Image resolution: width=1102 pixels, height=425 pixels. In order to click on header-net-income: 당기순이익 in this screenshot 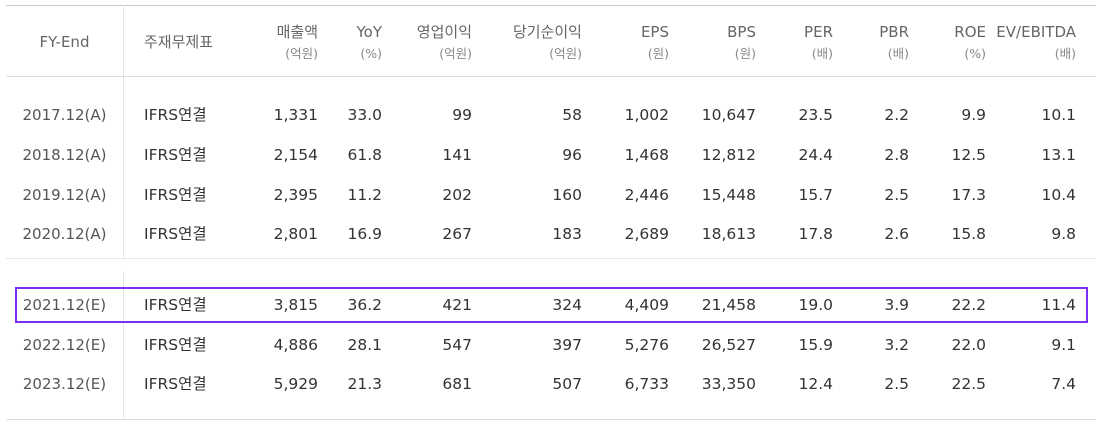, I will do `click(547, 32)`.